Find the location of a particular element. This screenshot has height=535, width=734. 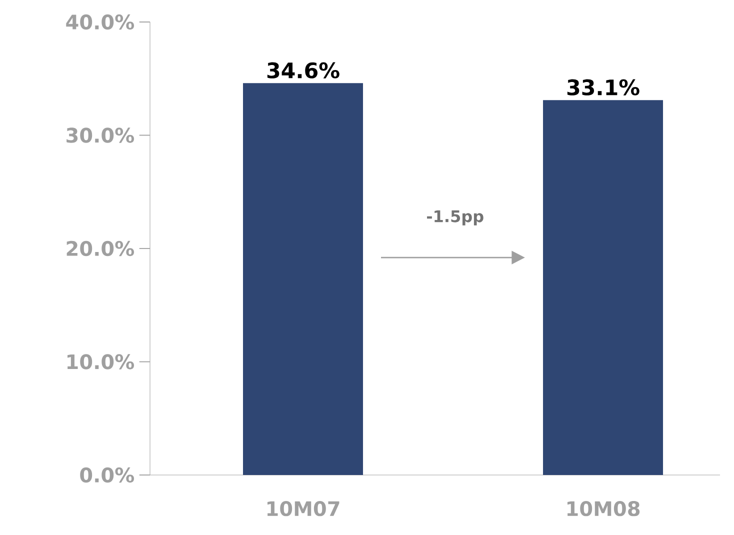

y-tick-label: 30.0% is located at coordinates (100, 135).